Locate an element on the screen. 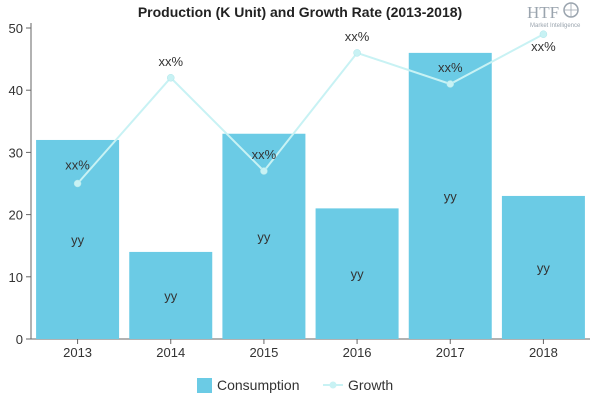 This screenshot has height=400, width=600. y-tick-label: 40 is located at coordinates (16, 90).